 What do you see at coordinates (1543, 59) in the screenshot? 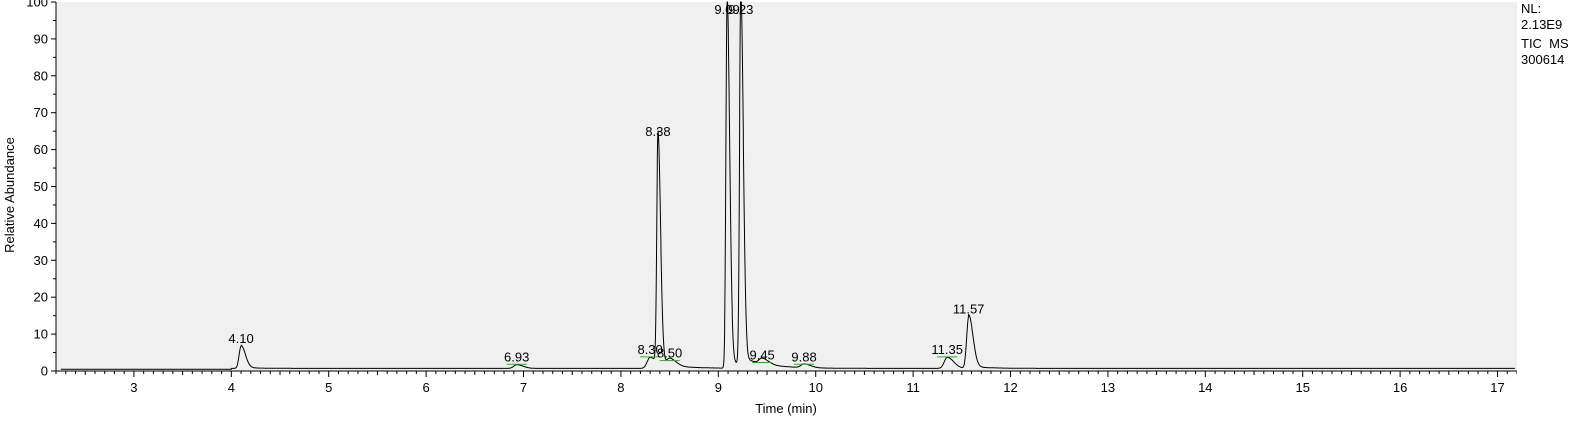
I see `sample-id: 300614` at bounding box center [1543, 59].